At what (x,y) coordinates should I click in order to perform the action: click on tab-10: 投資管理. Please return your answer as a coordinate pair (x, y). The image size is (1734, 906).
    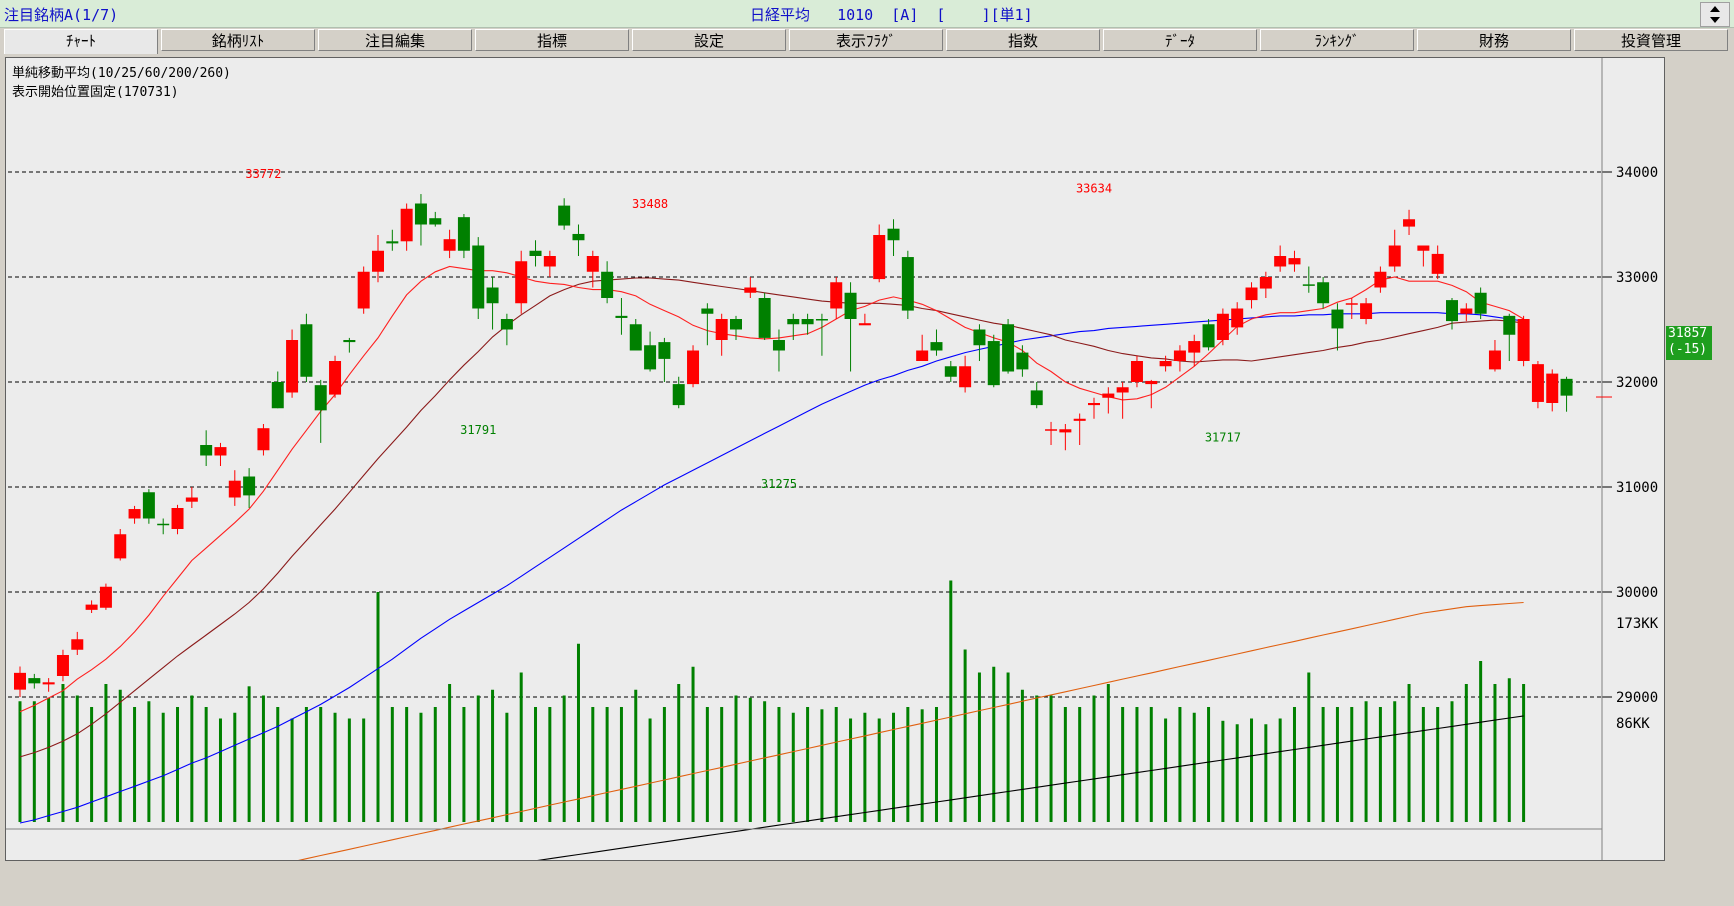
    Looking at the image, I should click on (1651, 40).